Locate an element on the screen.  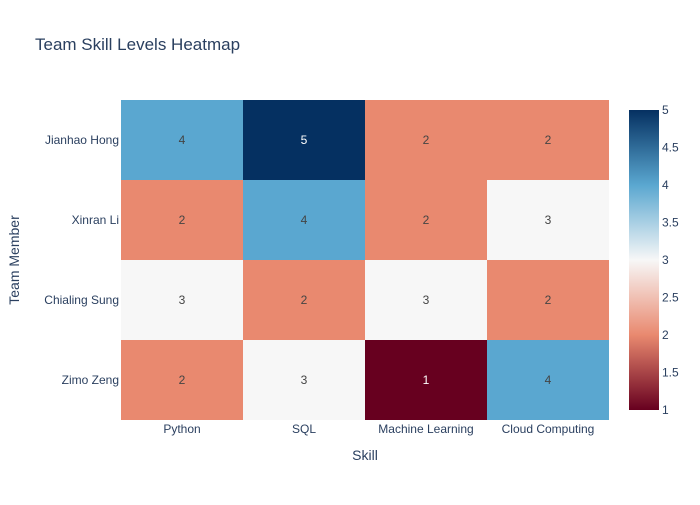
cell-value-label: 1 is located at coordinates (426, 380).